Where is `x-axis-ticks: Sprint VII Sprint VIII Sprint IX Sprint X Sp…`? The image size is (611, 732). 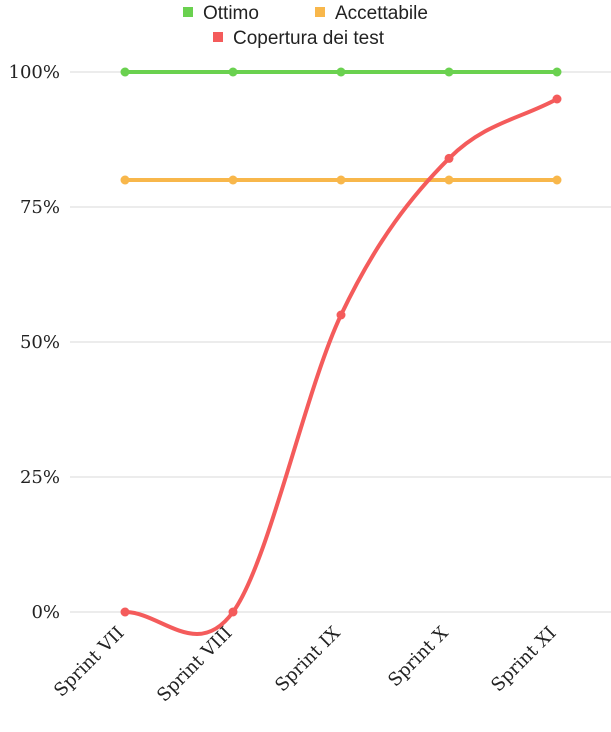 x-axis-ticks: Sprint VII Sprint VIII Sprint IX Sprint X Sp… is located at coordinates (305, 665).